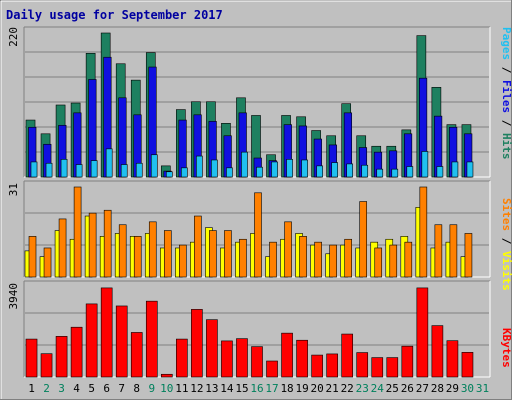 Image resolution: width=512 pixels, height=400 pixels. What do you see at coordinates (392, 388) in the screenshot?
I see `day-label: 25` at bounding box center [392, 388].